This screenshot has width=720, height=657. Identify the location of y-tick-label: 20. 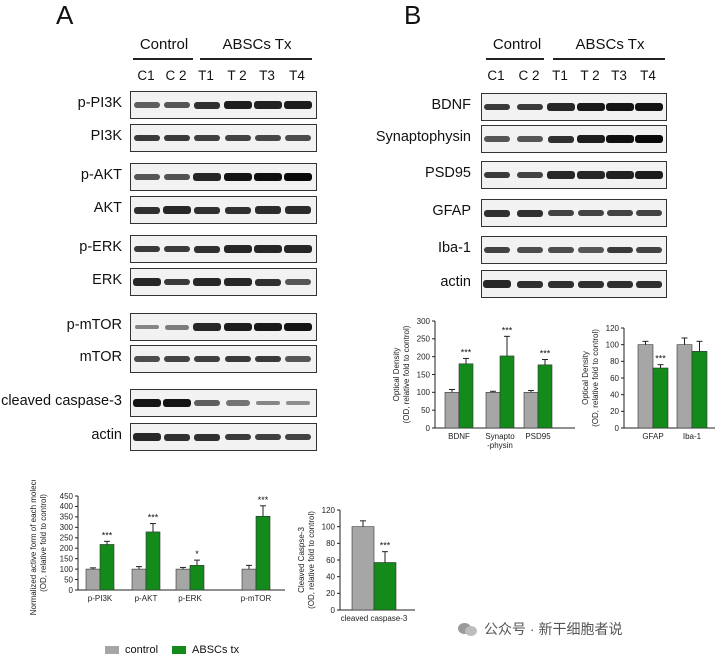
(330, 593).